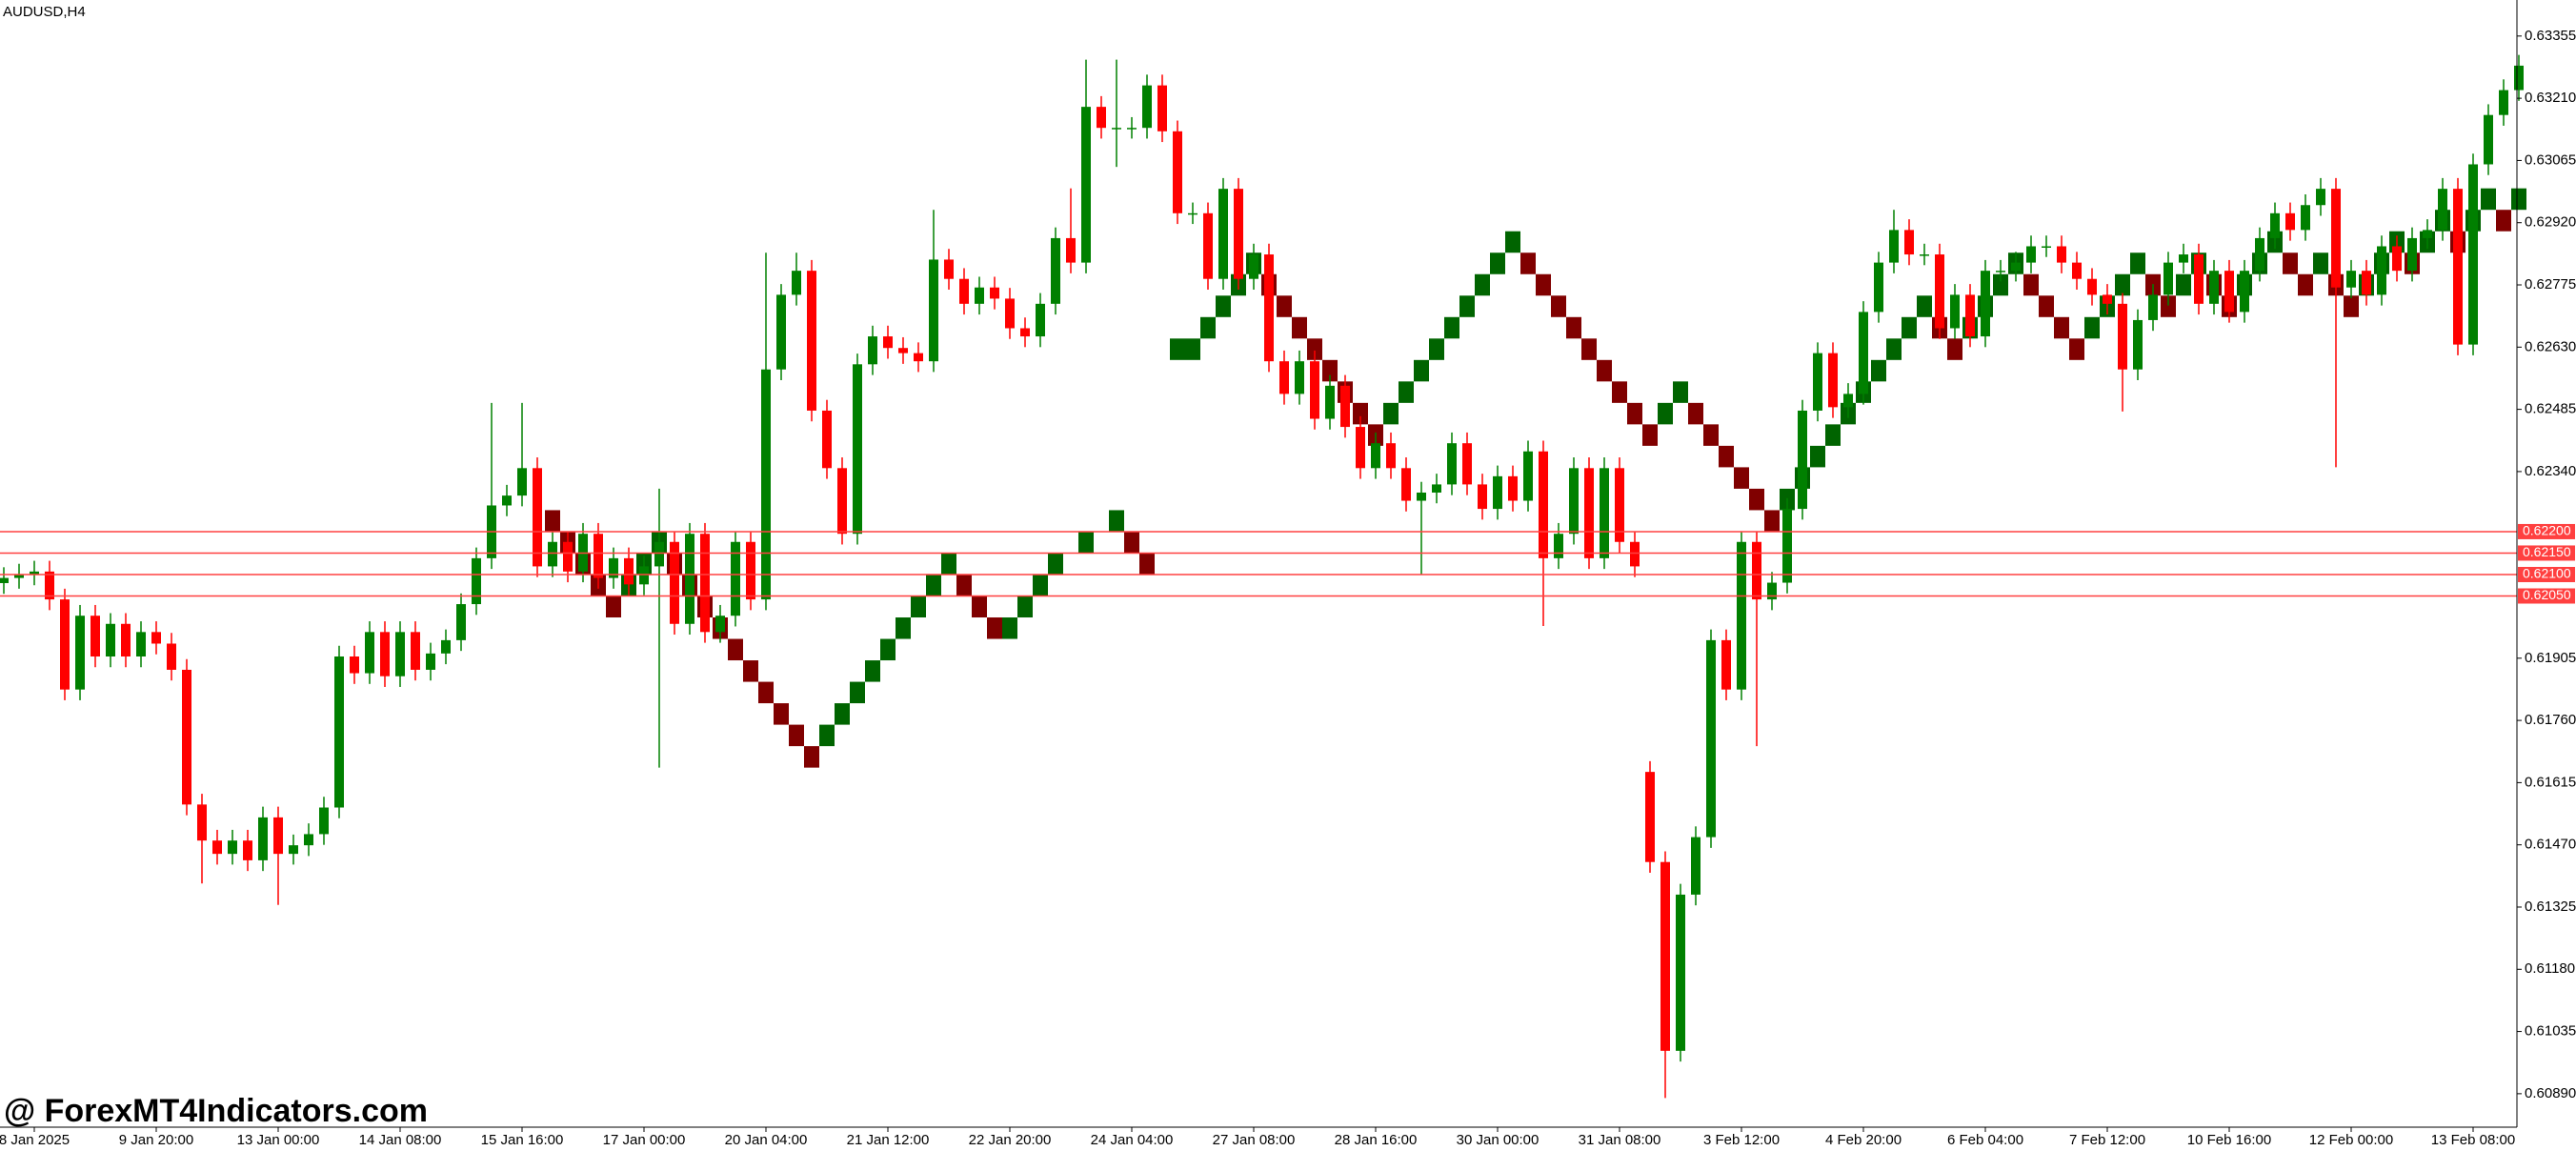 The height and width of the screenshot is (1151, 2576). I want to click on x-tick-label: 12 Feb 00:00, so click(2351, 1140).